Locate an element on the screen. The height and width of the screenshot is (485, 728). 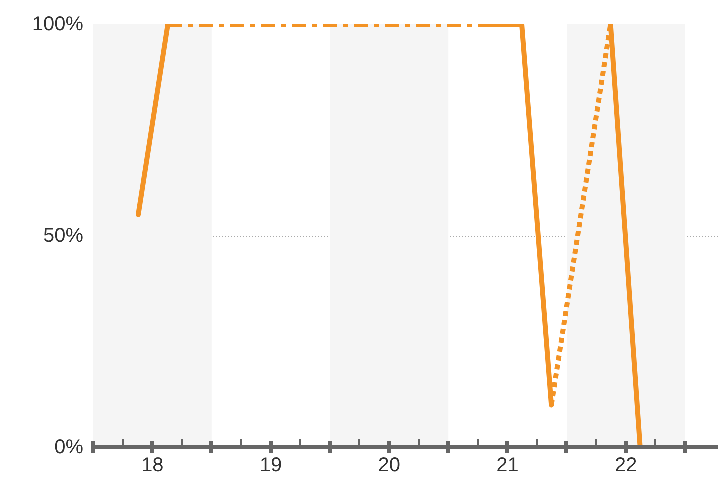
x-tick-label: 19 is located at coordinates (271, 465).